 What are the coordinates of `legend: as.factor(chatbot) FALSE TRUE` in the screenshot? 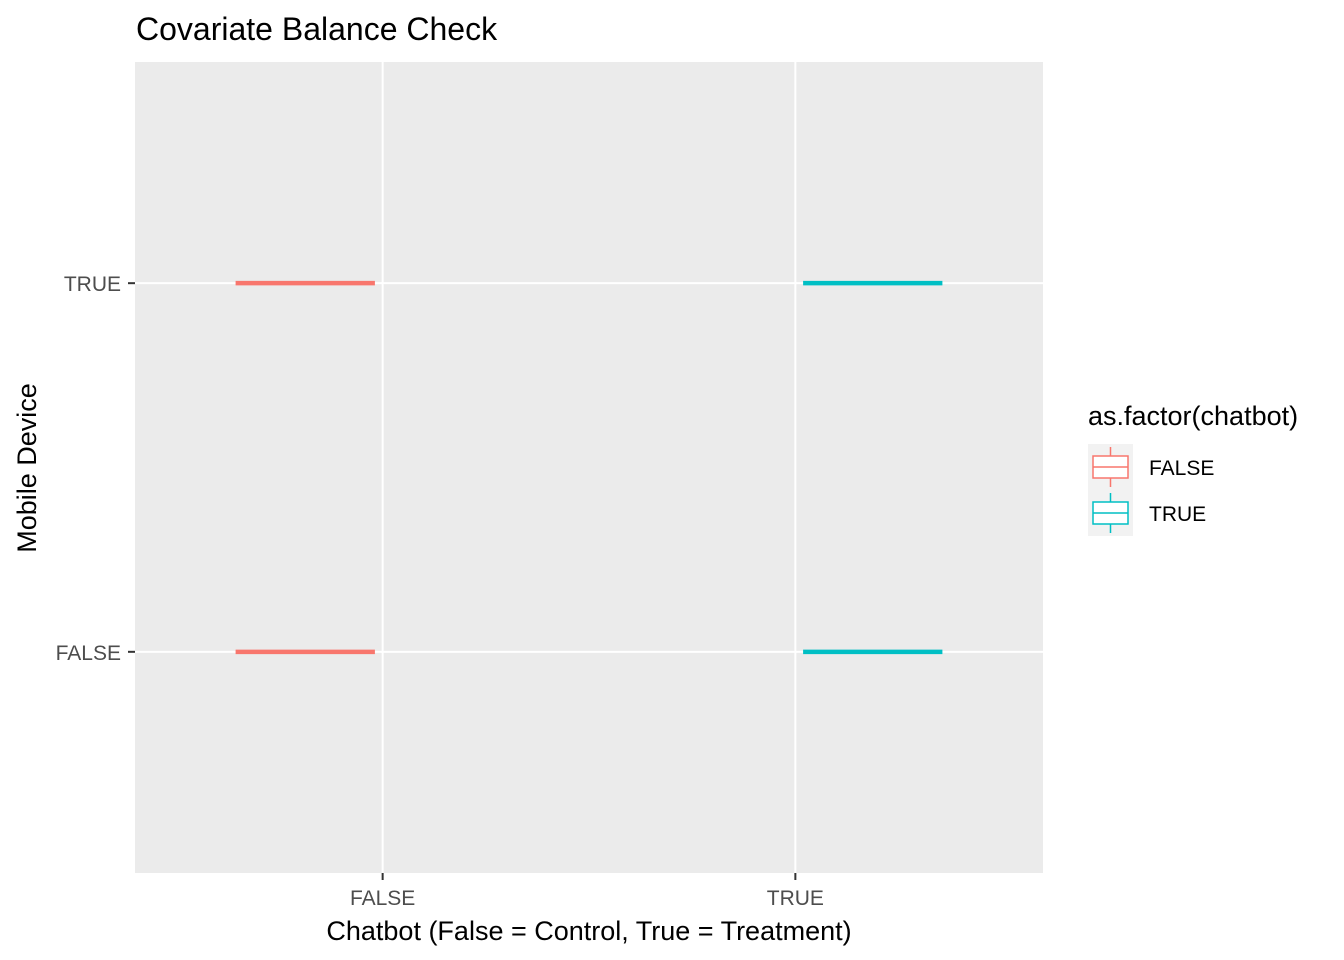 It's located at (1193, 468).